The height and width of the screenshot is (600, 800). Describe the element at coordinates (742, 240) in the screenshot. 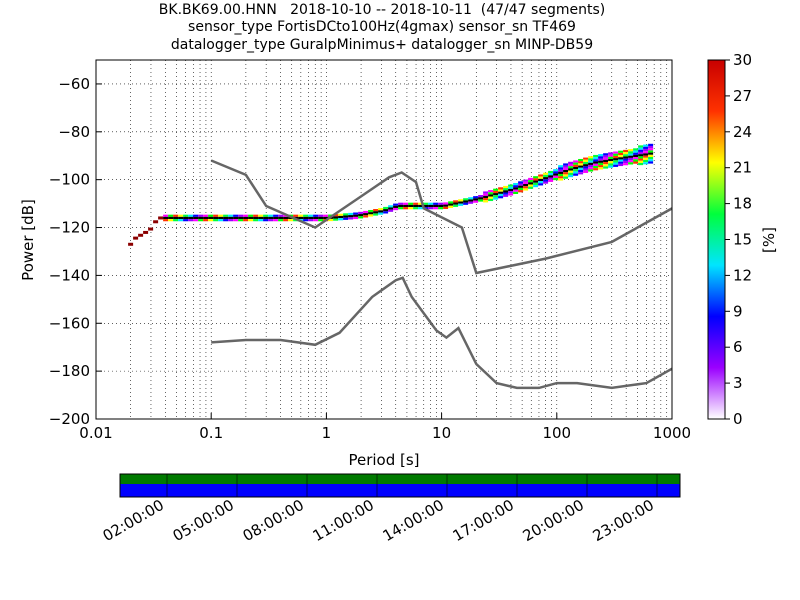

I see `colorbar-tick-label: 15` at that location.